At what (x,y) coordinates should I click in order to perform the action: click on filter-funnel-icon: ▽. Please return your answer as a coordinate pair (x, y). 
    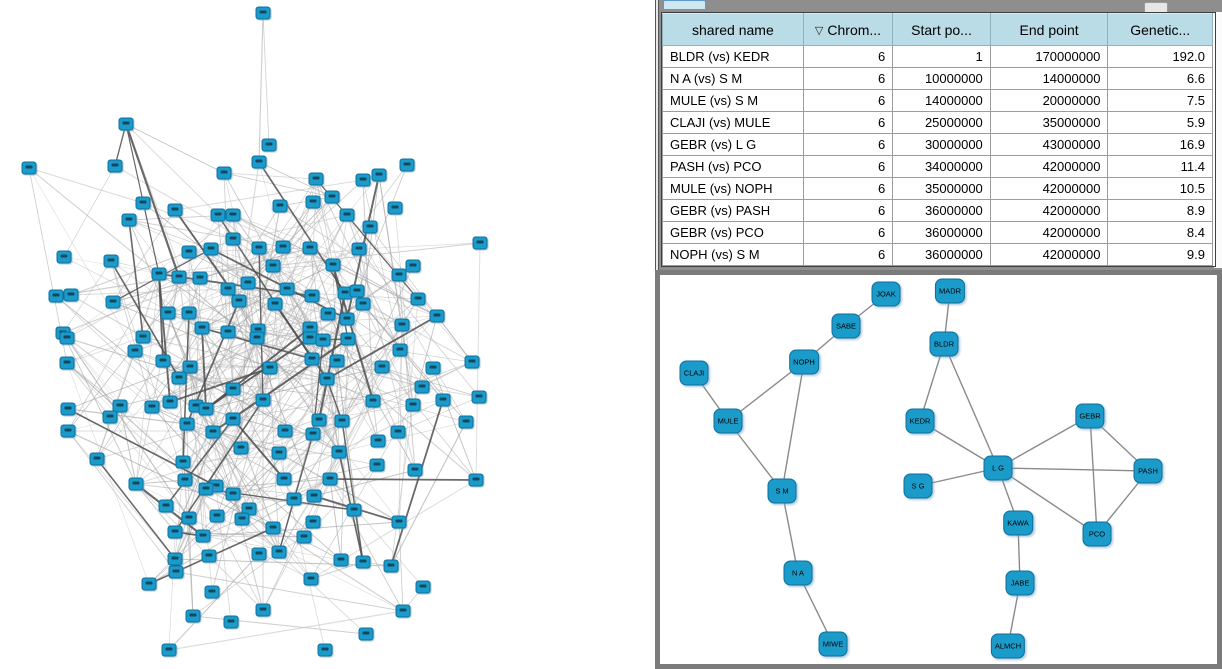
    Looking at the image, I should click on (819, 30).